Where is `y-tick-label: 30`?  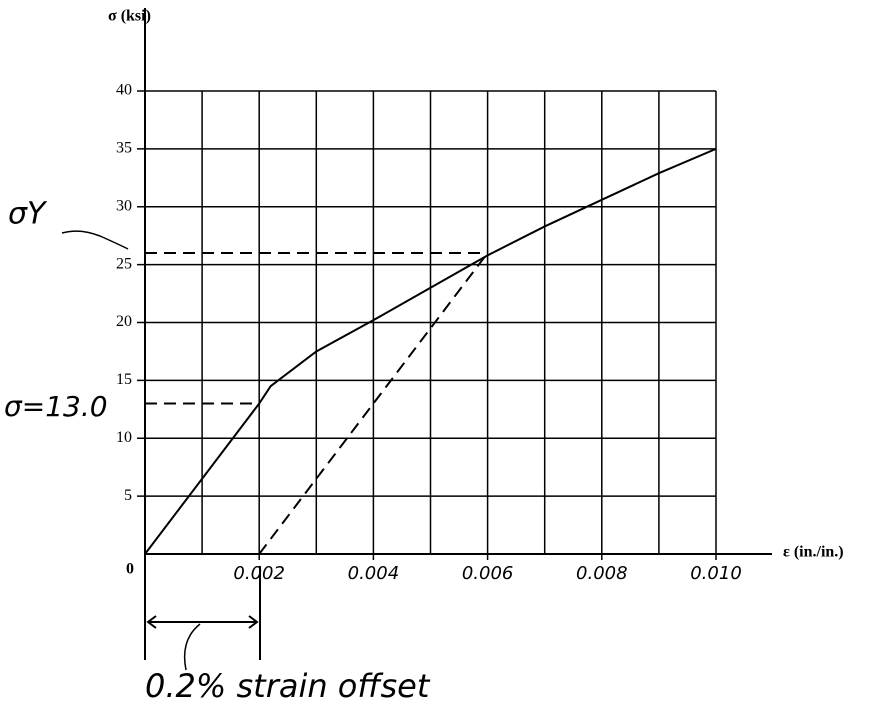 y-tick-label: 30 is located at coordinates (124, 205).